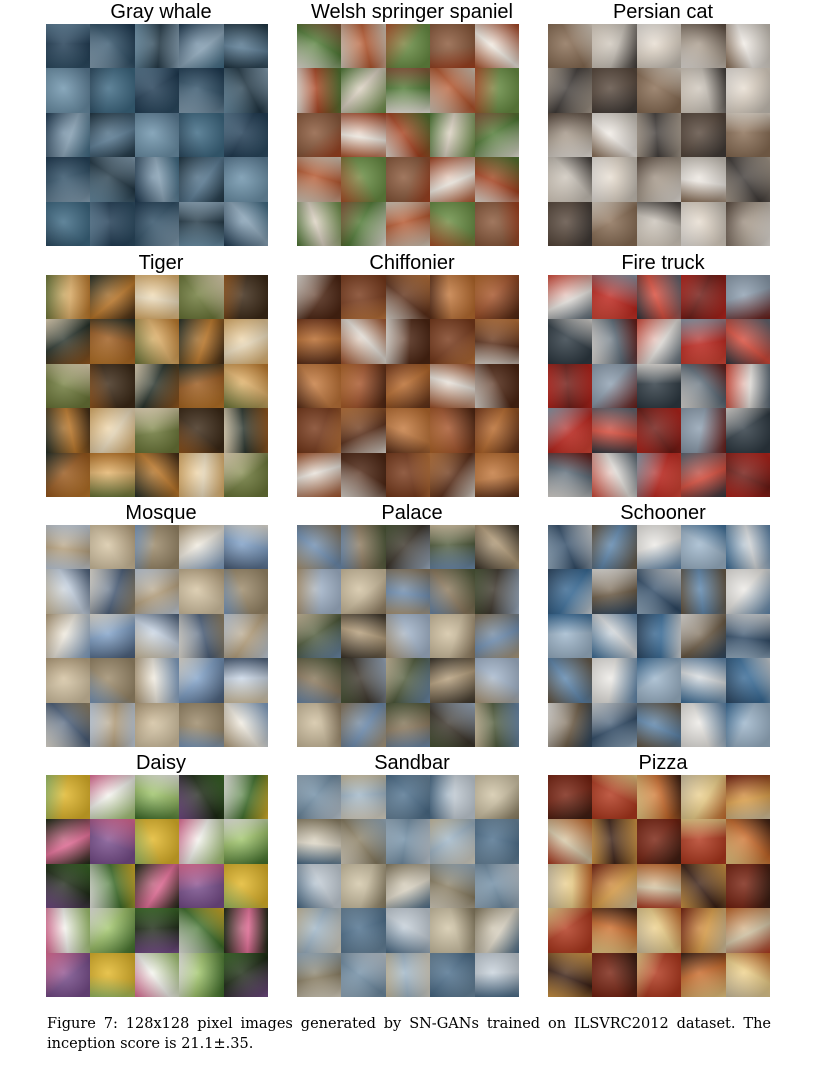  I want to click on panel-tiger: Tiger, so click(161, 374).